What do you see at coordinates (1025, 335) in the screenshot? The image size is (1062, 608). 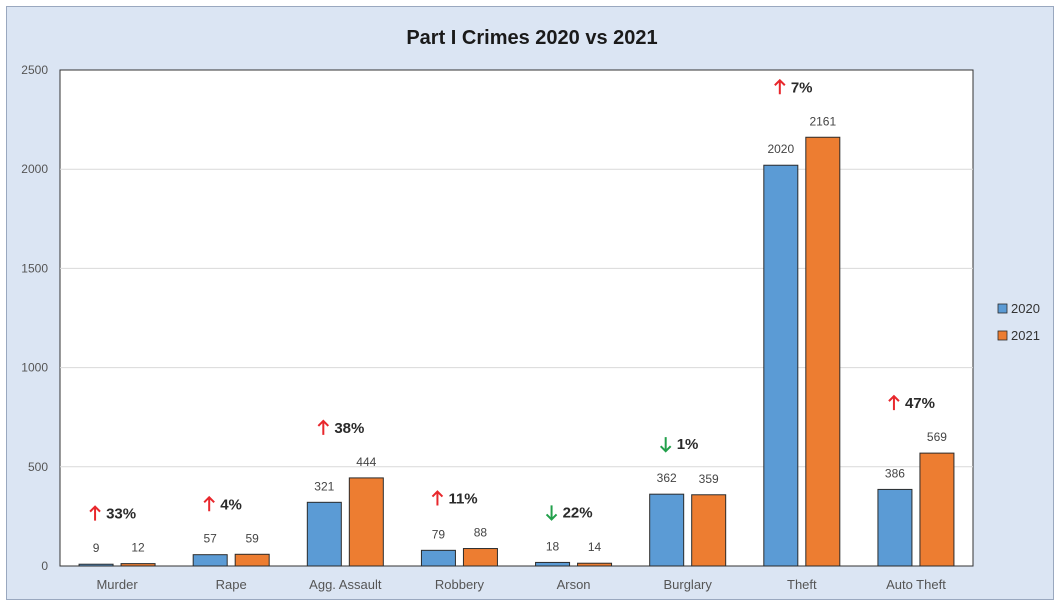 I see `legend-label: 2021` at bounding box center [1025, 335].